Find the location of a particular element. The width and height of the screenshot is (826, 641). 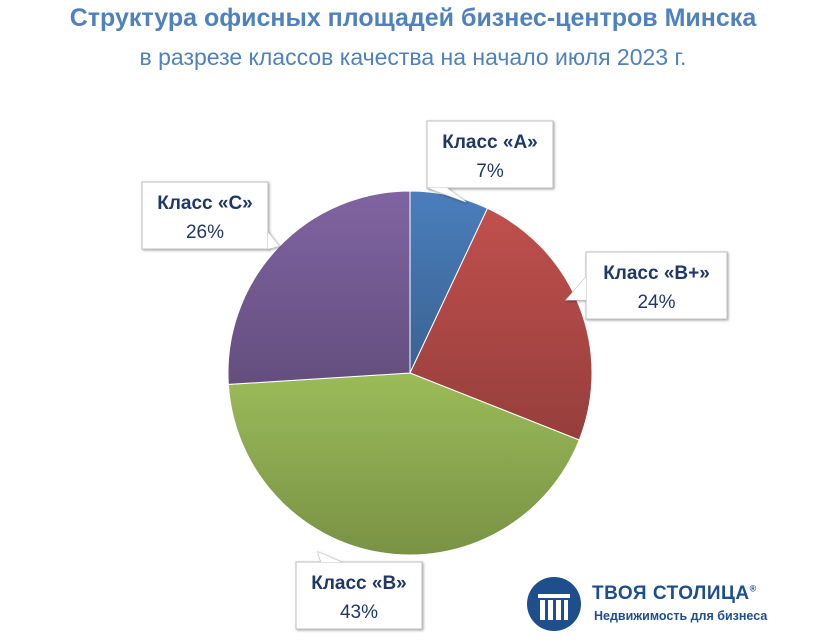

logo-tagline: Недвижимость для бизнеса is located at coordinates (681, 616).